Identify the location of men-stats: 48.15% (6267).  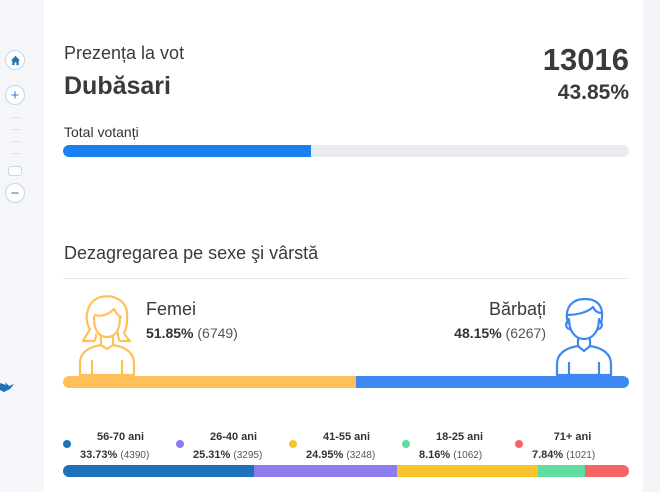
(500, 333).